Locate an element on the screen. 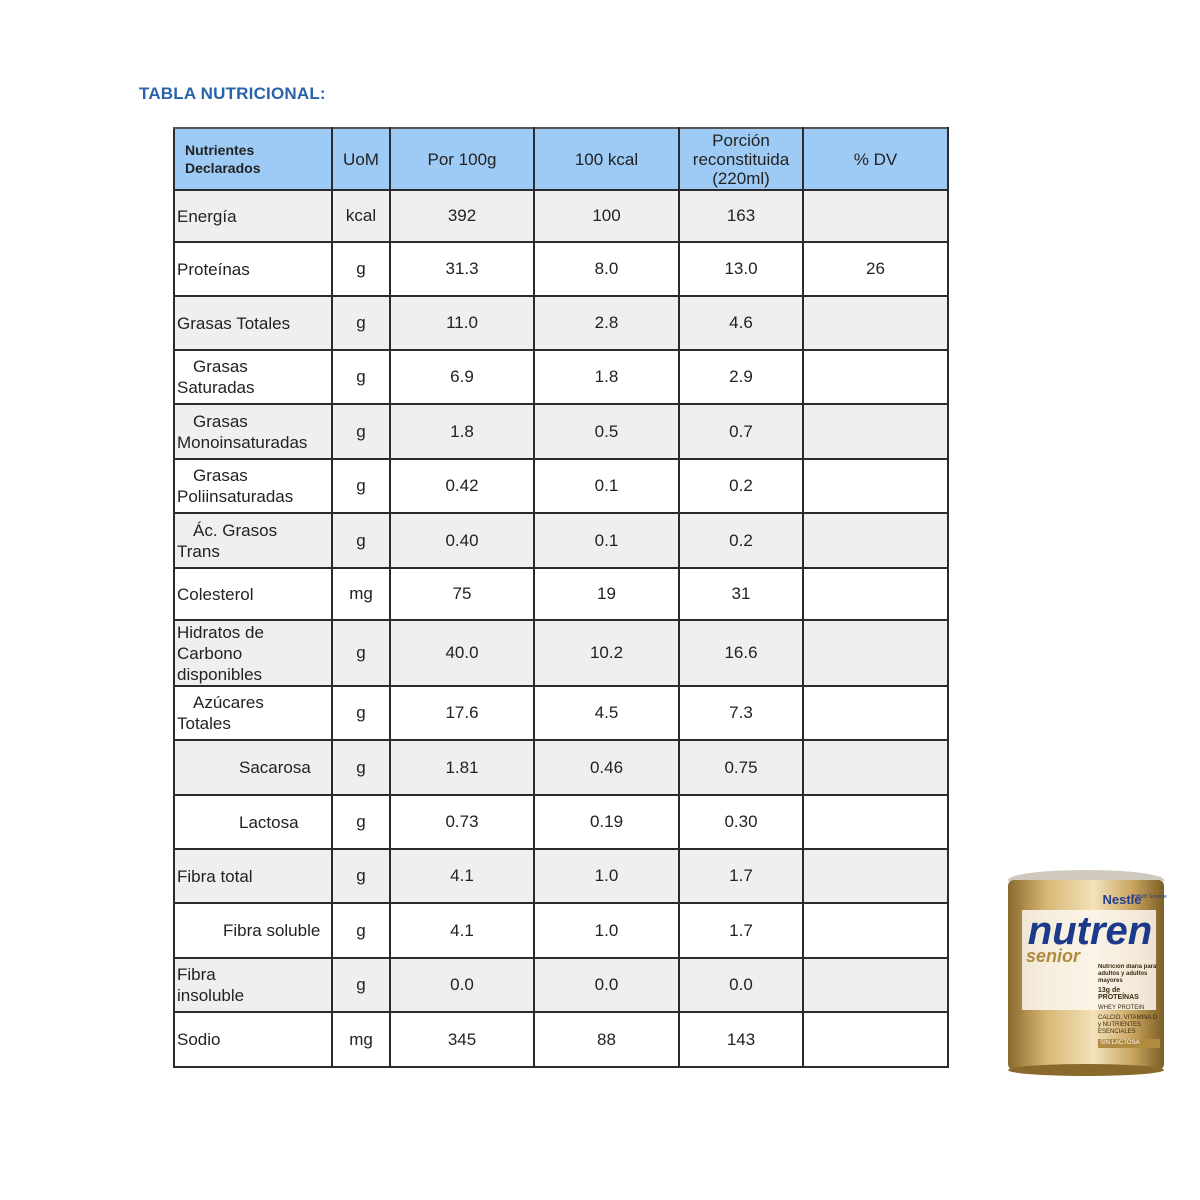 The height and width of the screenshot is (1200, 1200). table-cell: Colesterol is located at coordinates (253, 594).